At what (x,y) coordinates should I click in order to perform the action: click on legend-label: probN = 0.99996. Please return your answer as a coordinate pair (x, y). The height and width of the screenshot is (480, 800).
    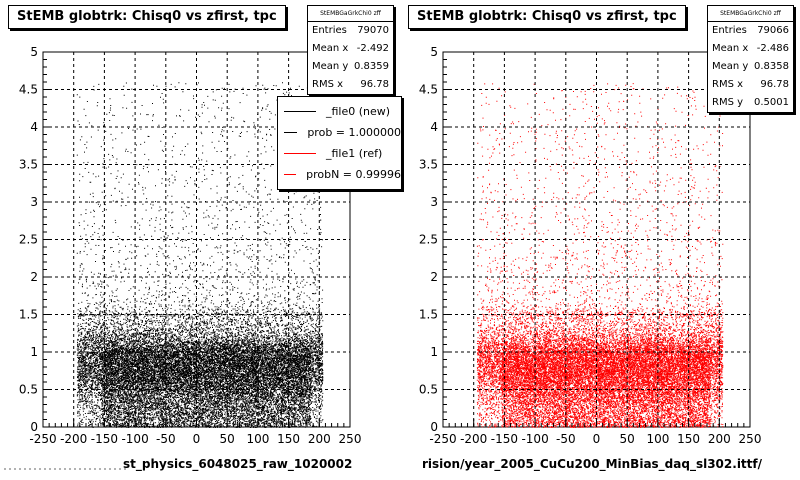
    Looking at the image, I should click on (353, 174).